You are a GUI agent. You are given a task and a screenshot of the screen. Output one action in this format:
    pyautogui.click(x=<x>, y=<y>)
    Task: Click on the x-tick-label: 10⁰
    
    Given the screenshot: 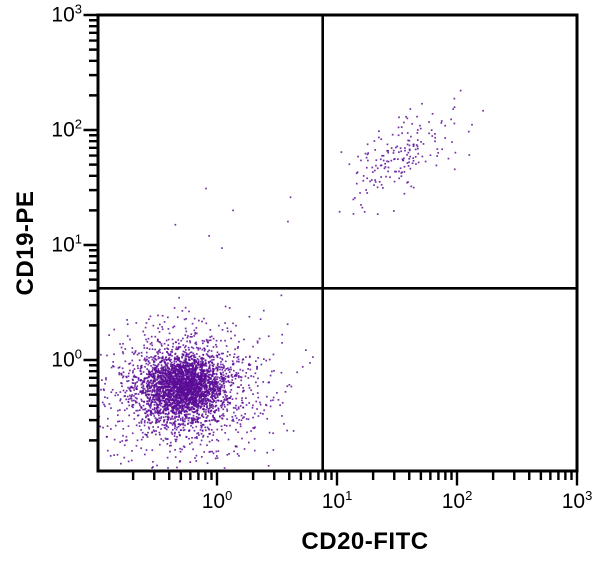 What is the action you would take?
    pyautogui.click(x=217, y=500)
    